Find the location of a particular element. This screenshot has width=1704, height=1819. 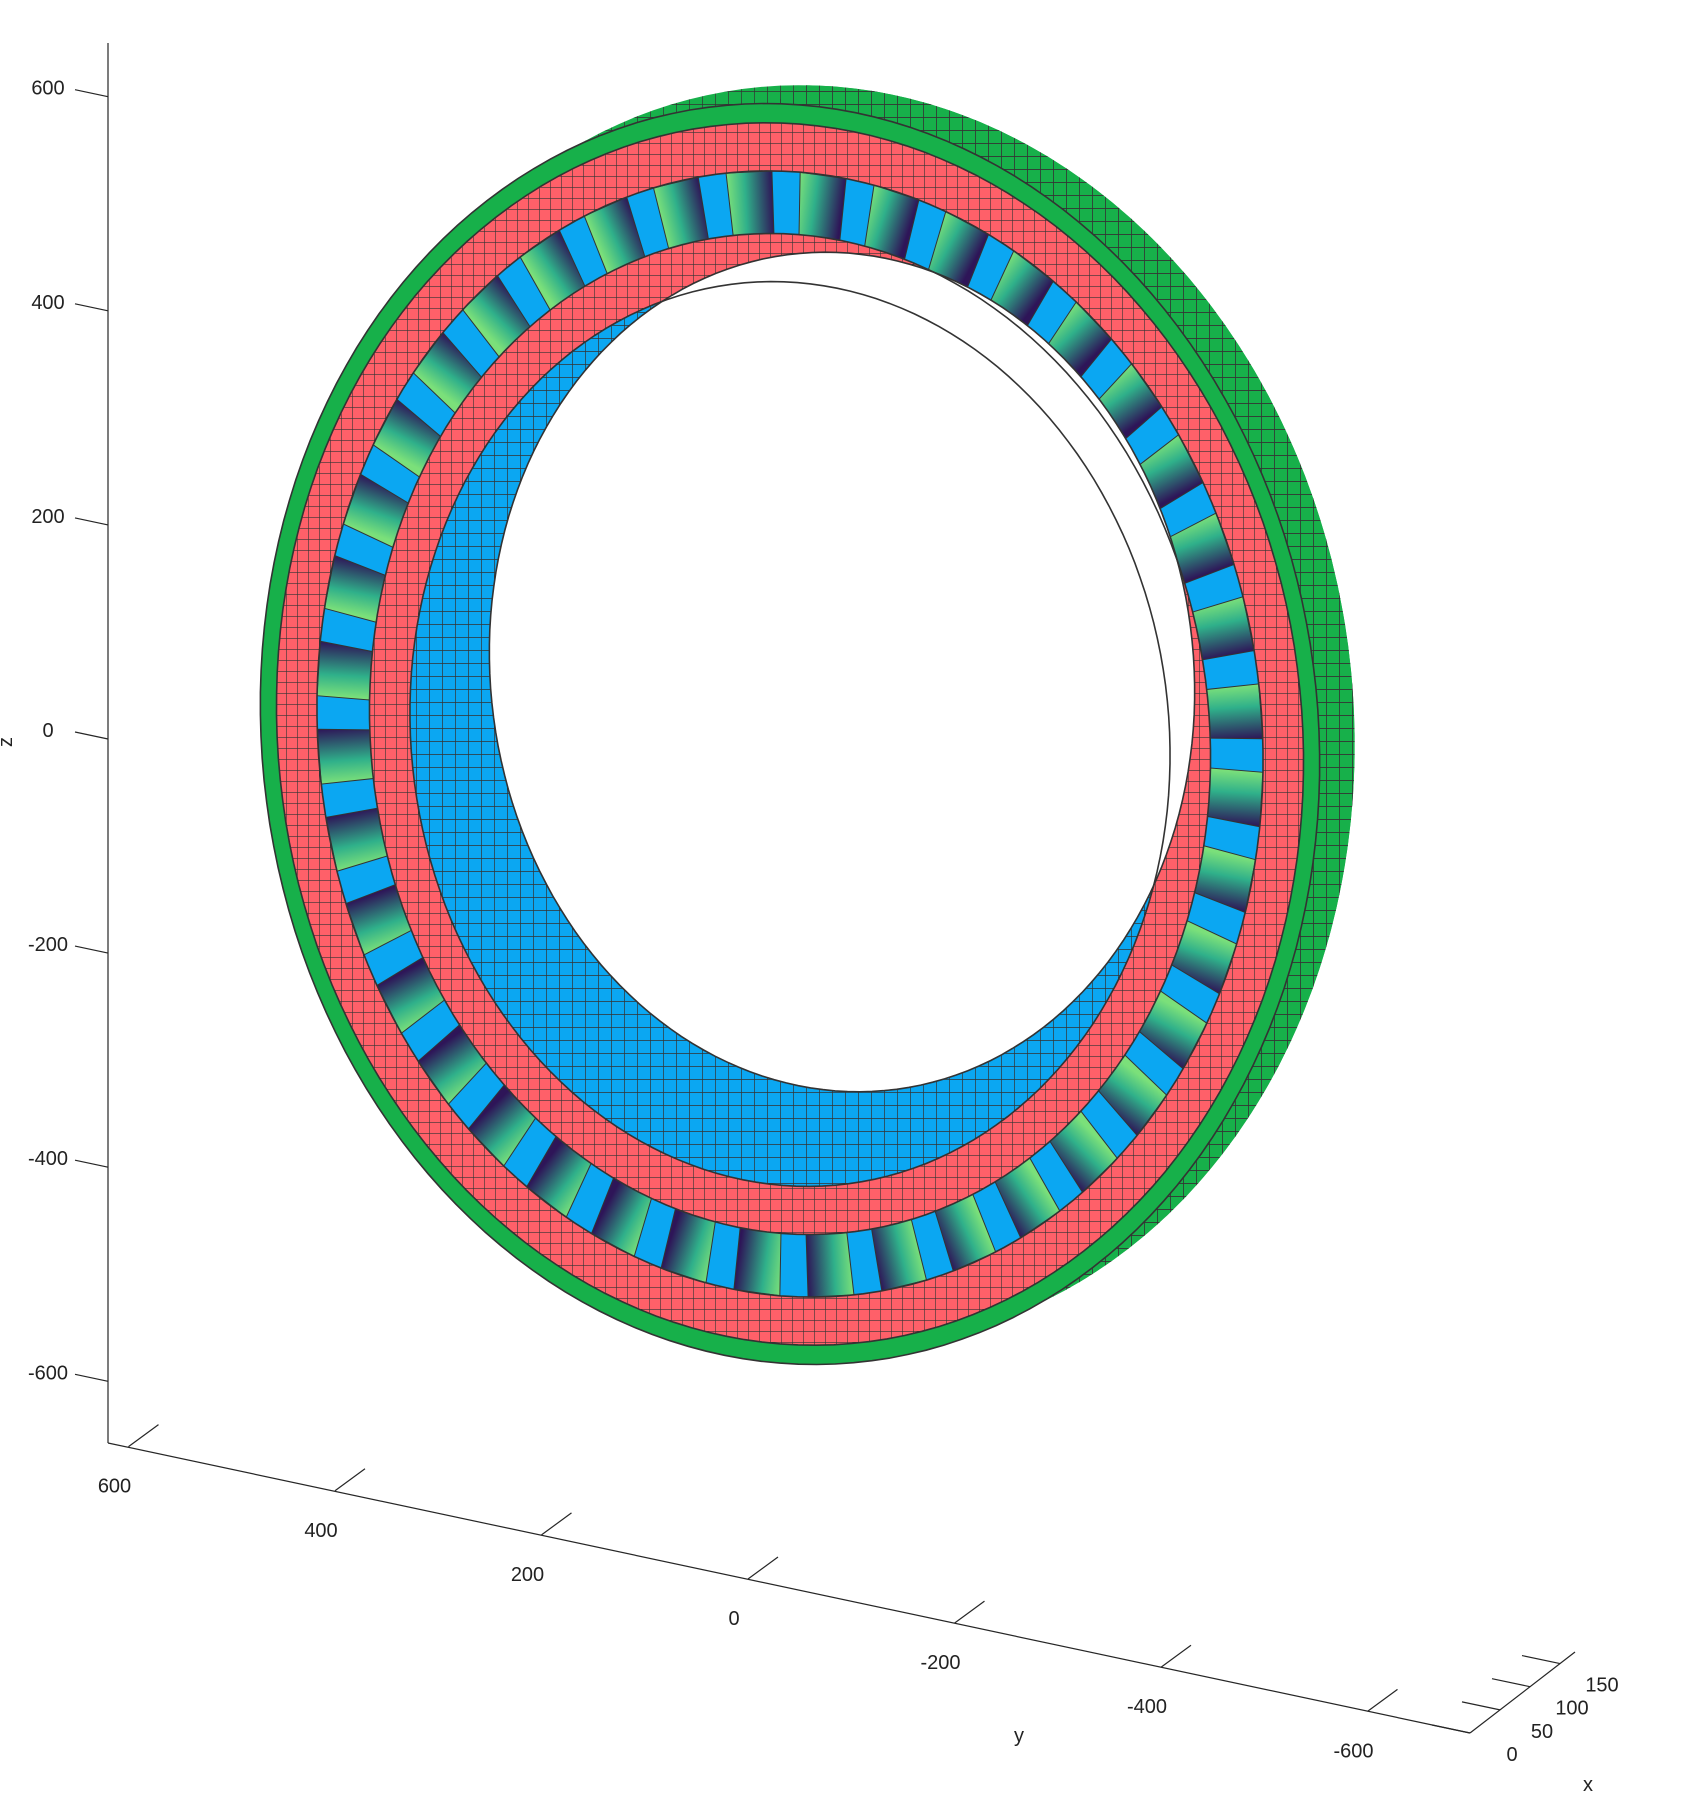

z-tick-label: 200 is located at coordinates (47, 517).